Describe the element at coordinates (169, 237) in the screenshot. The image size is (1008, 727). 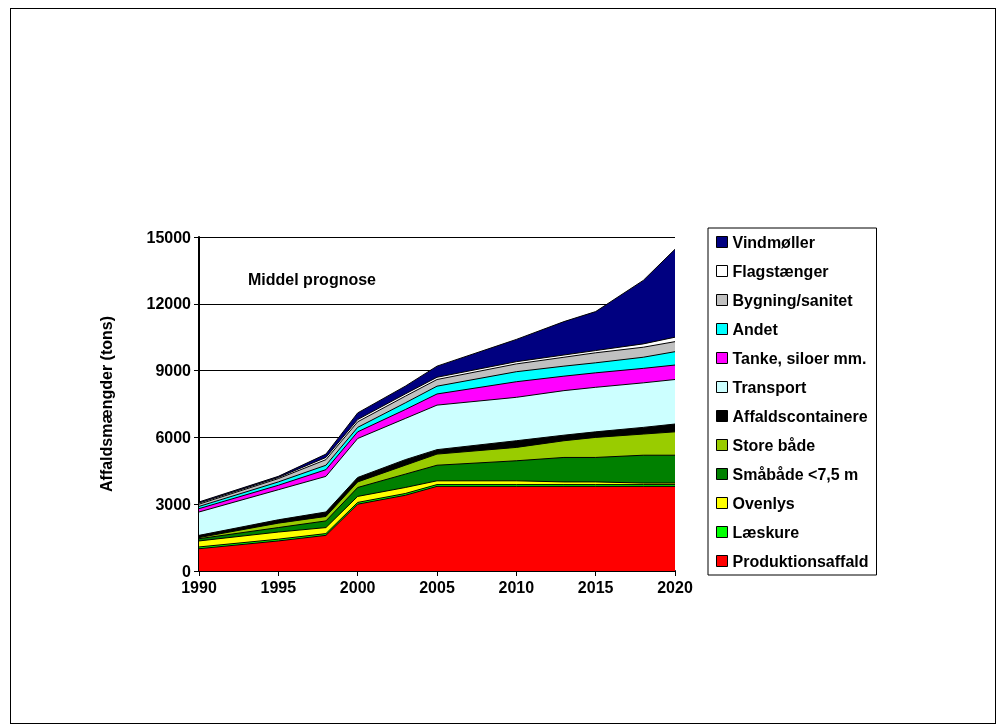
I see `y-tick-label: 15000` at that location.